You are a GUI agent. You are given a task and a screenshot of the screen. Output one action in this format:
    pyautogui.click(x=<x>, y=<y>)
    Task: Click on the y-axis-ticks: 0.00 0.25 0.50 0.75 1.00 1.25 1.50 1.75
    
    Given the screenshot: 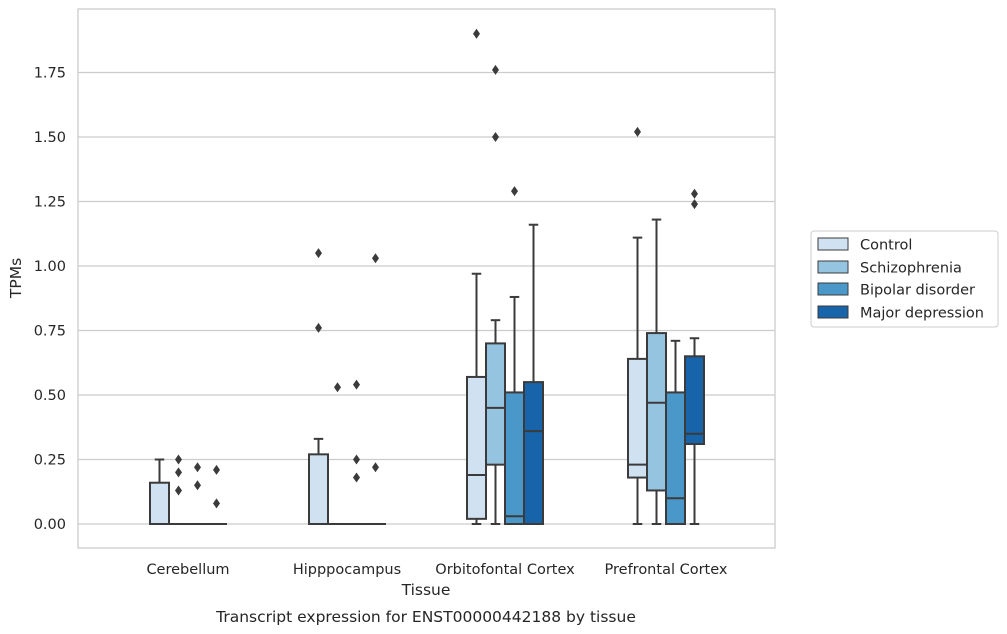 What is the action you would take?
    pyautogui.click(x=50, y=300)
    